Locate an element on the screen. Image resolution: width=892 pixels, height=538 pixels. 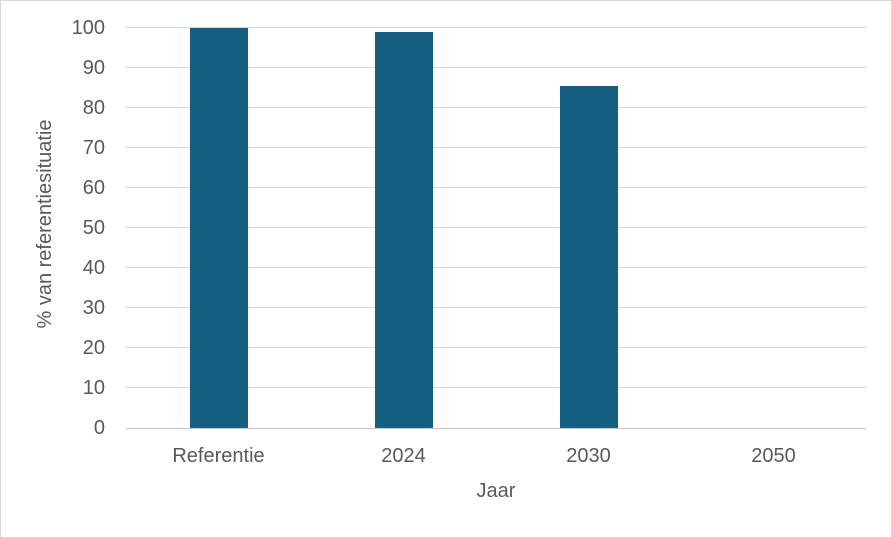
x-category-label: Referentie is located at coordinates (218, 456).